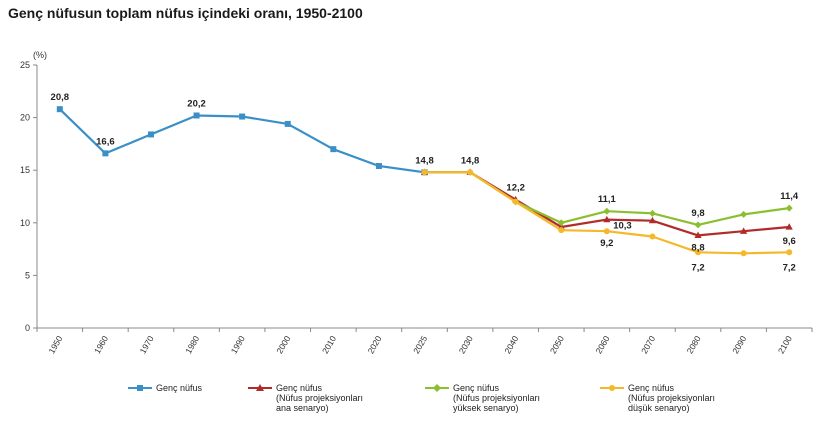  Describe the element at coordinates (694, 345) in the screenshot. I see `x-tick-label: 2080` at that location.